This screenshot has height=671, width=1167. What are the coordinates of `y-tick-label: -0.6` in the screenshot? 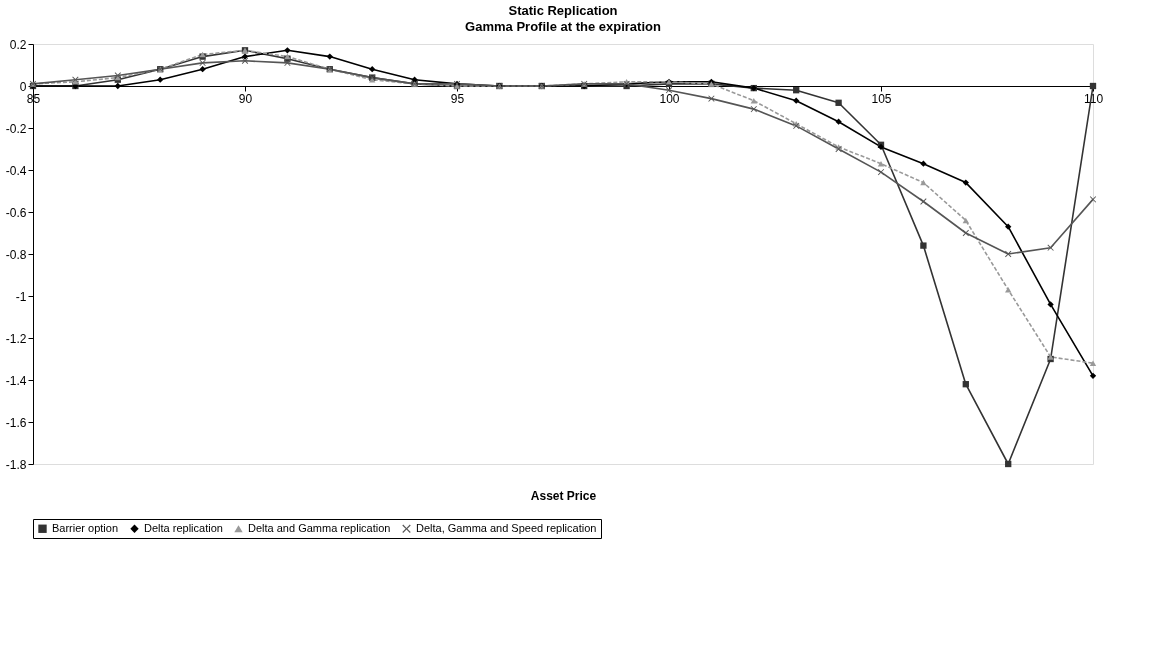 It's located at (16, 212).